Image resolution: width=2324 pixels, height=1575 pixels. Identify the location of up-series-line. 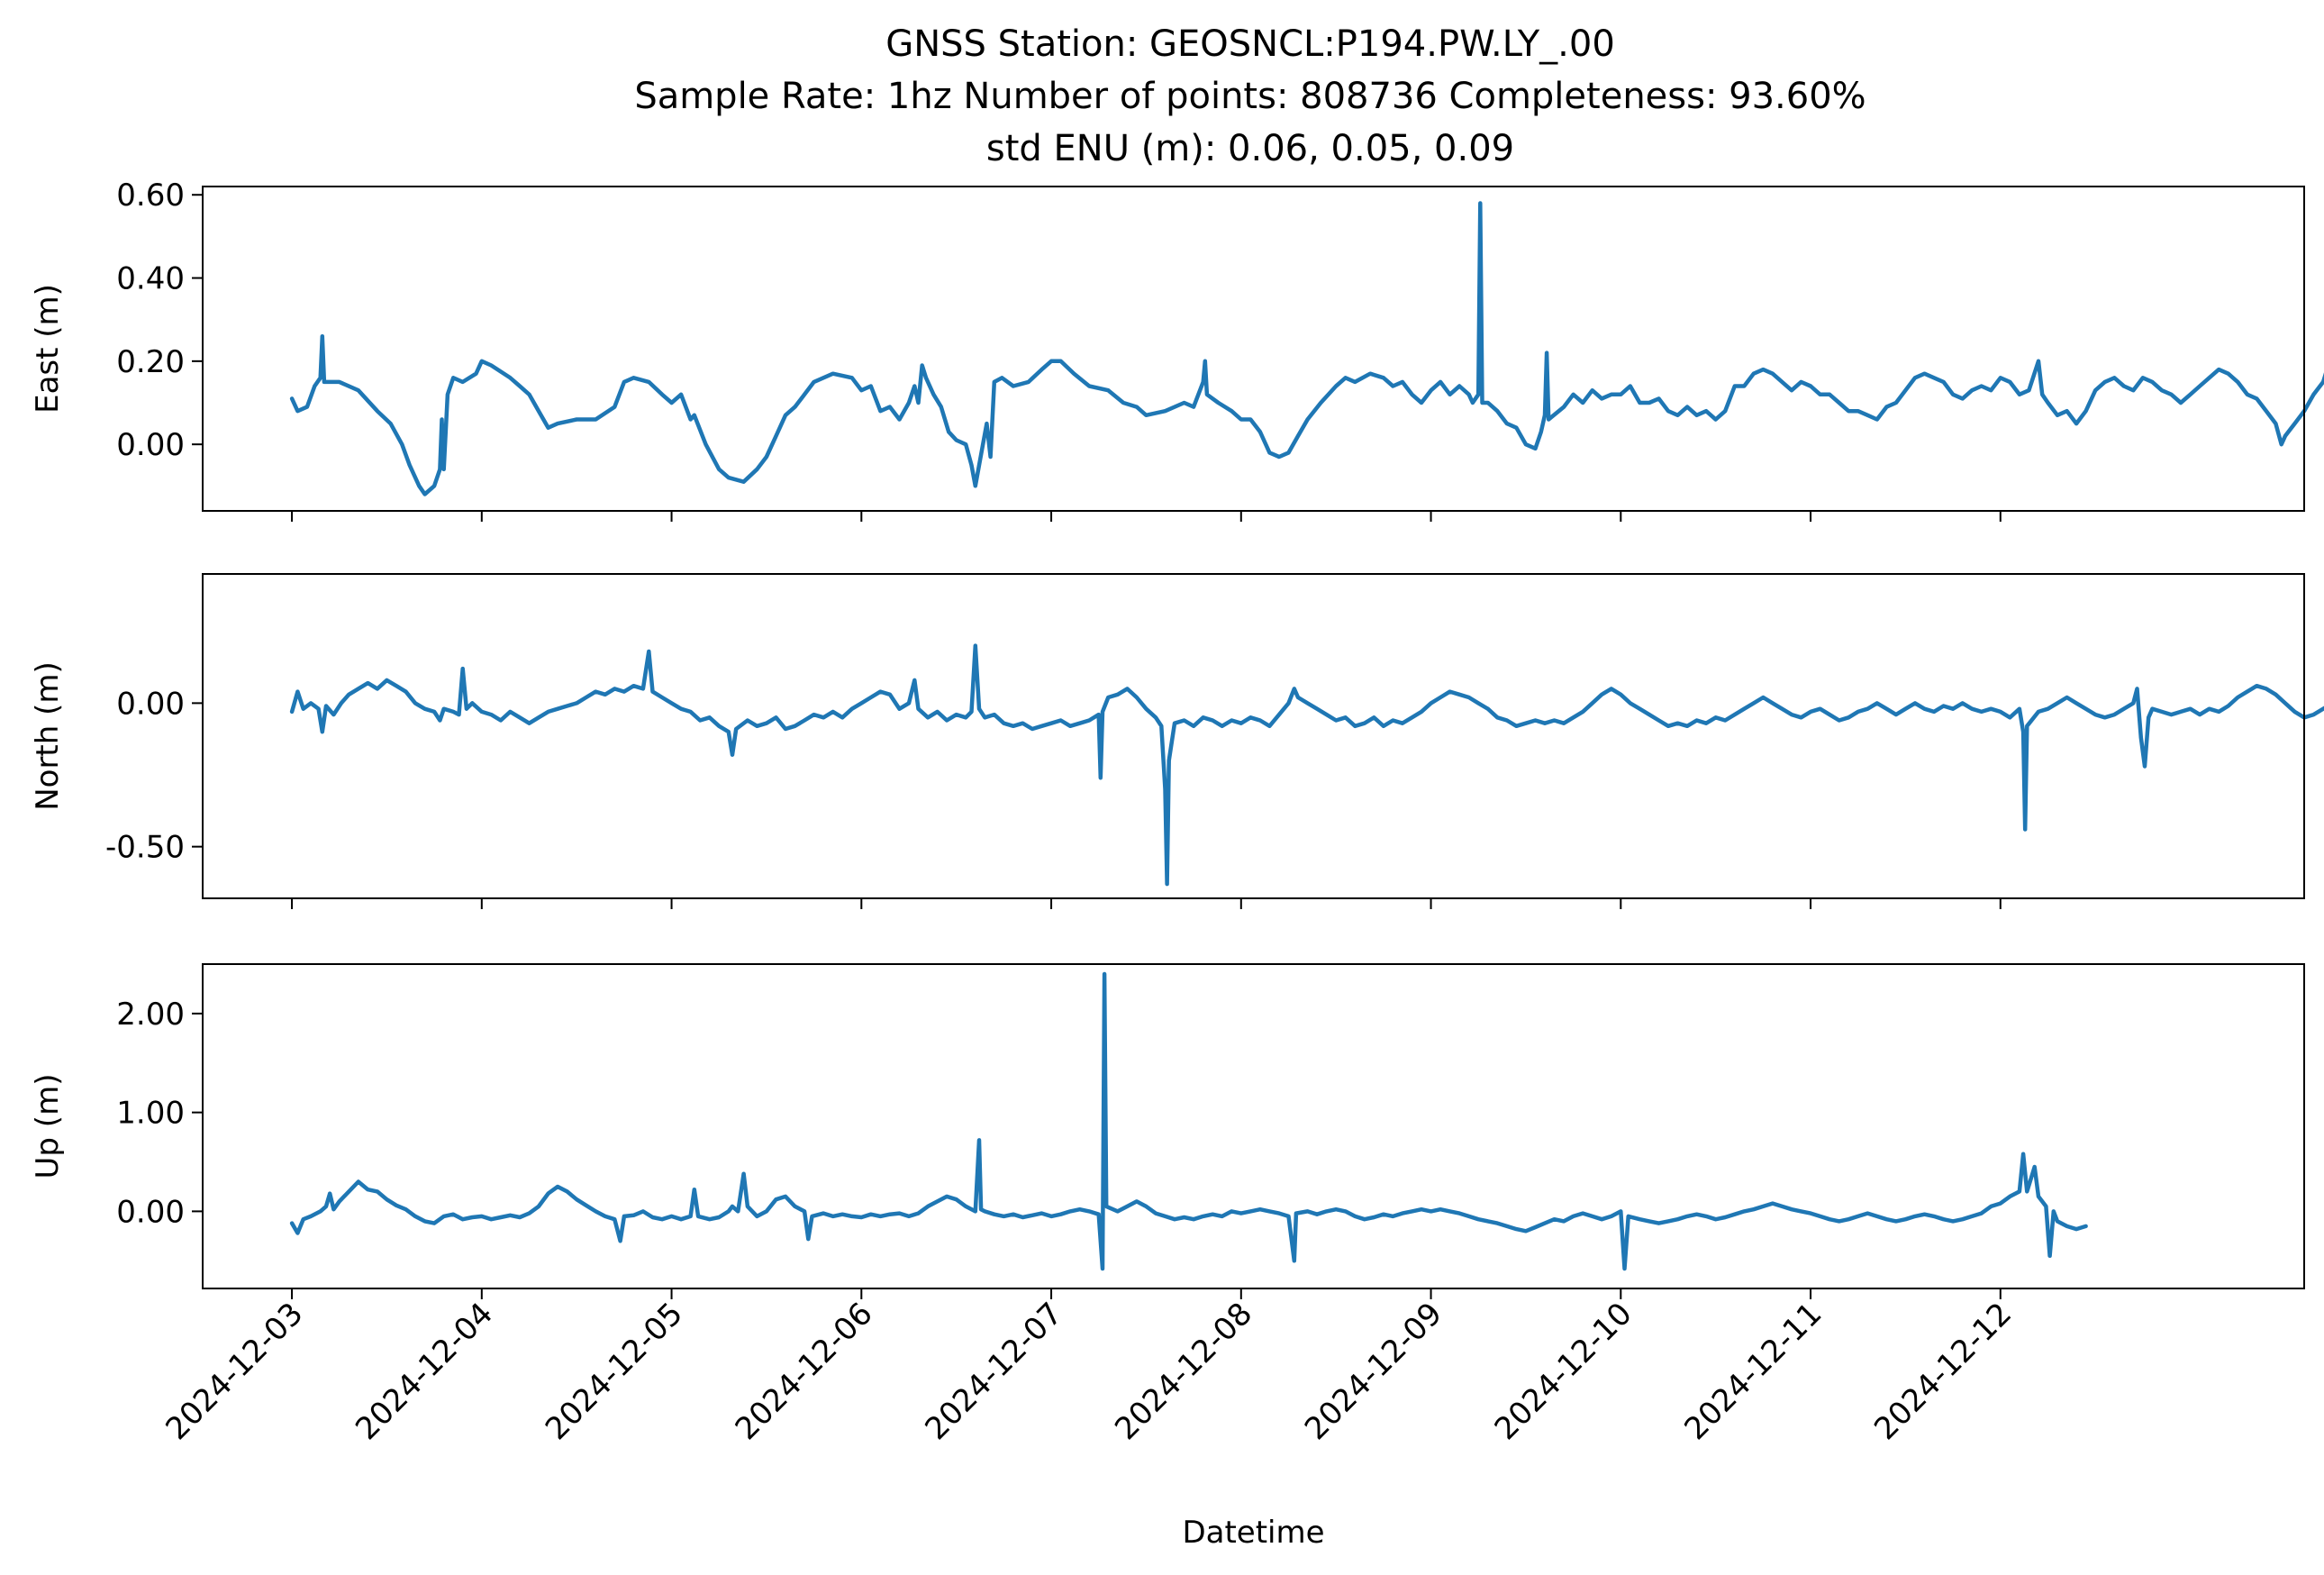
(1189, 1121).